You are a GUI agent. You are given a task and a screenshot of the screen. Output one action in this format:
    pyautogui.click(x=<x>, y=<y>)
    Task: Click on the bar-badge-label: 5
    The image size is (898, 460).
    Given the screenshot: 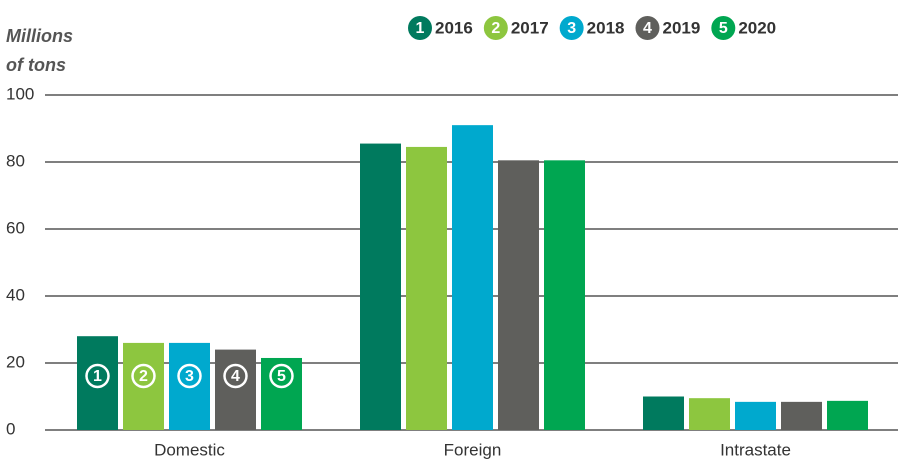 What is the action you would take?
    pyautogui.click(x=281, y=376)
    